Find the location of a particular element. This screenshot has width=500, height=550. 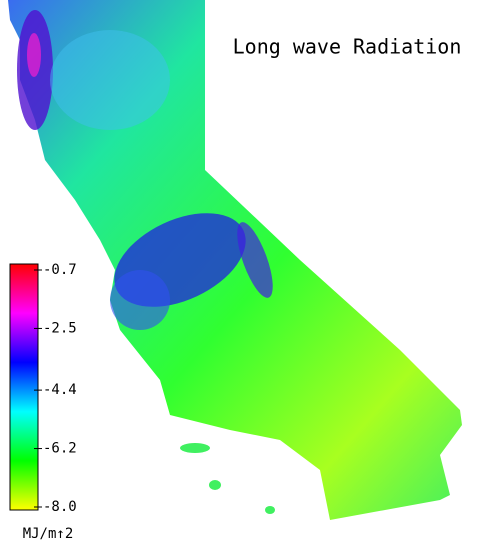

colorbar-tick-label: -6.2 is located at coordinates (60, 449).